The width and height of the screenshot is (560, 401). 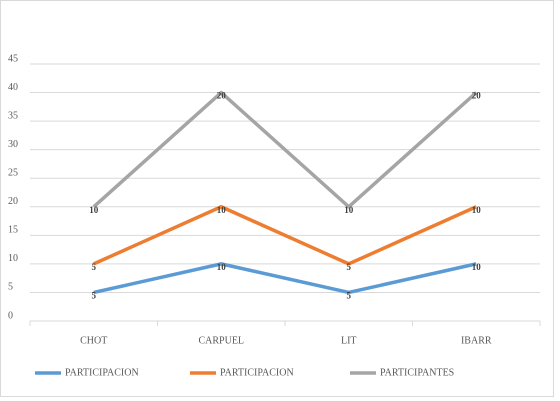 What do you see at coordinates (13, 115) in the screenshot?
I see `y-tick-label: 35` at bounding box center [13, 115].